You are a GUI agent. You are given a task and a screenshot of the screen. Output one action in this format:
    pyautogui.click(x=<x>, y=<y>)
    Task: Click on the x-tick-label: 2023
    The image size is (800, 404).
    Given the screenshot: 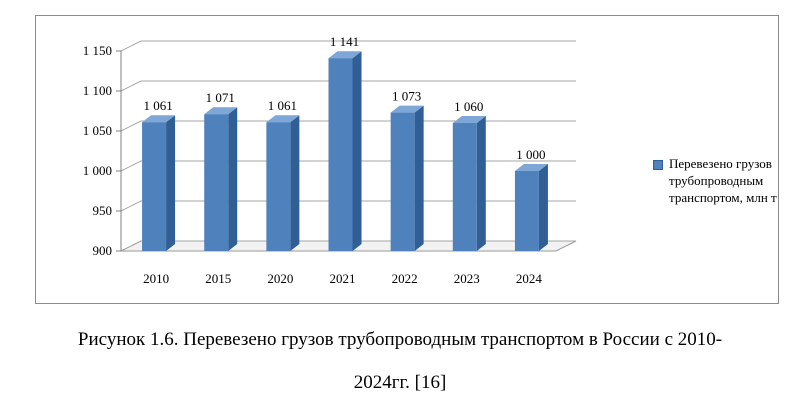 What is the action you would take?
    pyautogui.click(x=467, y=278)
    